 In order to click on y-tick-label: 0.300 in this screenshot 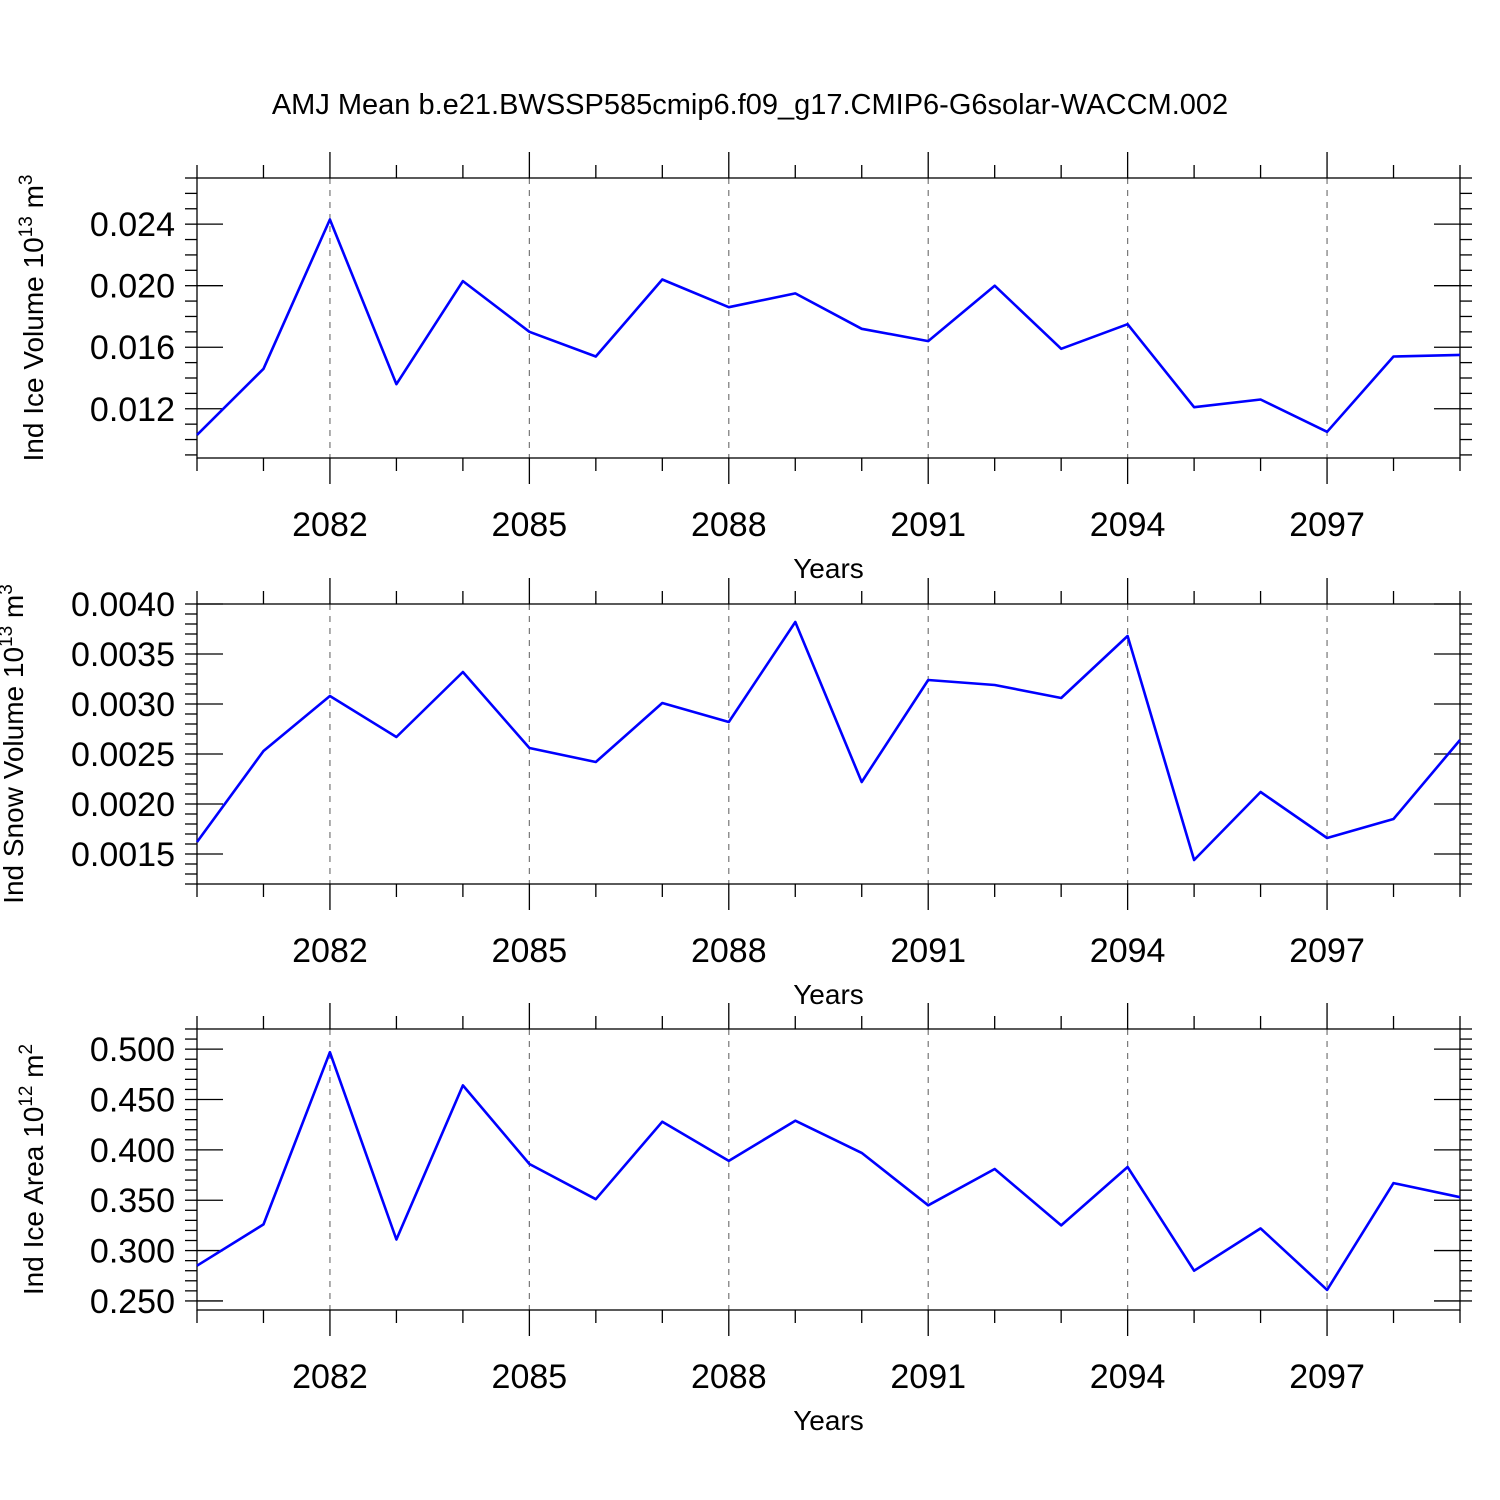, I will do `click(132, 1252)`.